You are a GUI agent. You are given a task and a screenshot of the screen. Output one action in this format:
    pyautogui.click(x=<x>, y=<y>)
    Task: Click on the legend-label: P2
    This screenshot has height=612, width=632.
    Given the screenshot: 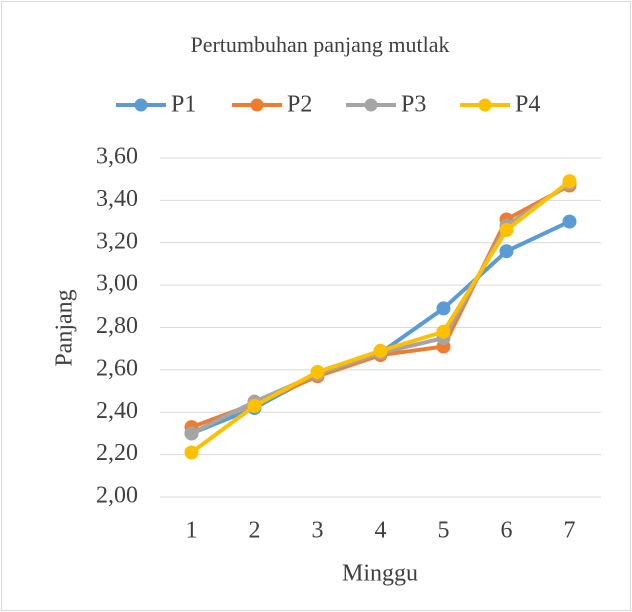 What is the action you would take?
    pyautogui.click(x=299, y=105)
    